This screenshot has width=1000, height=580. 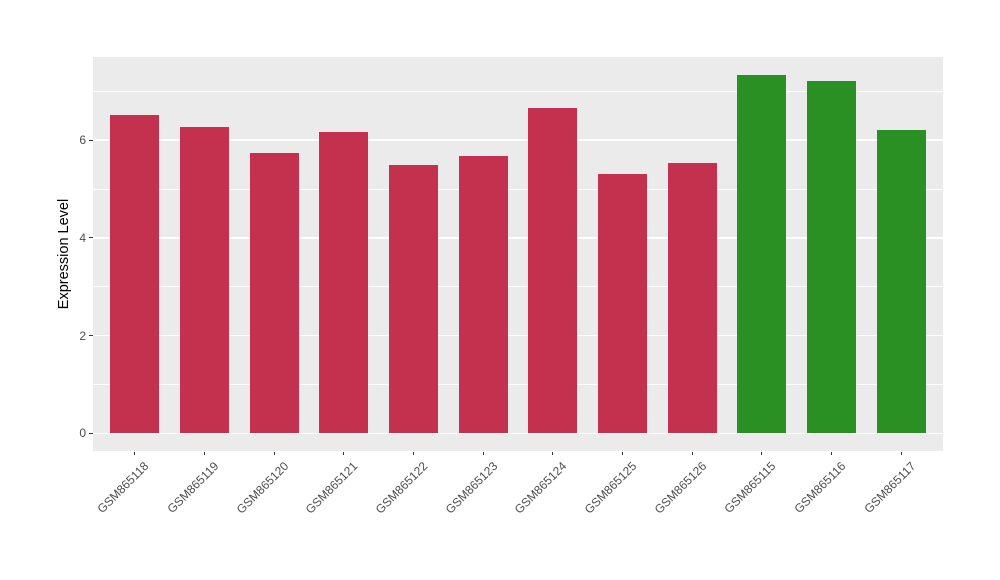 I want to click on y-tick-label: 0, so click(x=82, y=433).